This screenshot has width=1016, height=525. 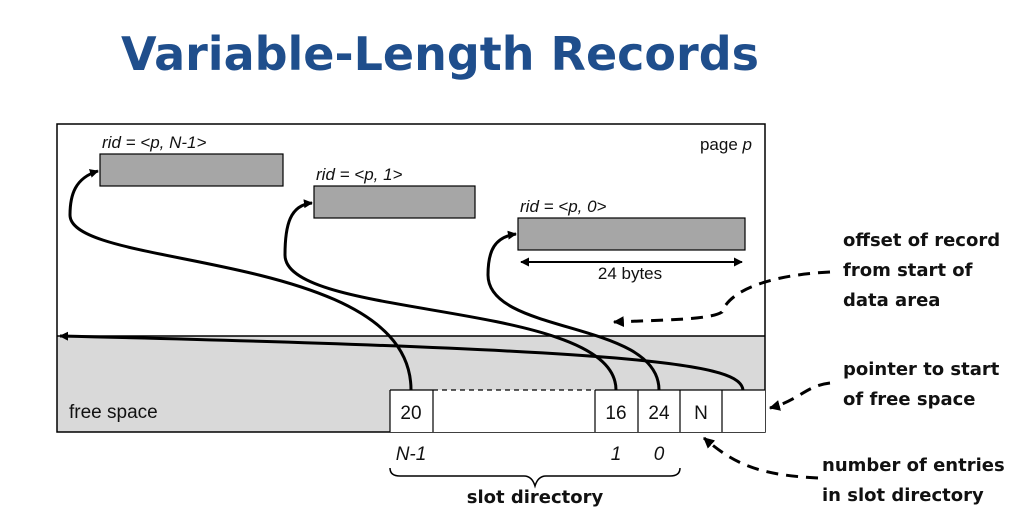 What do you see at coordinates (921, 369) in the screenshot?
I see `annotation-pointer-line-1: pointer to start` at bounding box center [921, 369].